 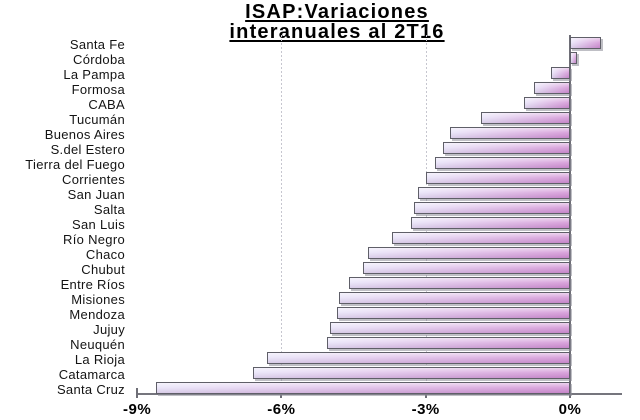 I want to click on category-label: CABA, so click(x=106, y=104).